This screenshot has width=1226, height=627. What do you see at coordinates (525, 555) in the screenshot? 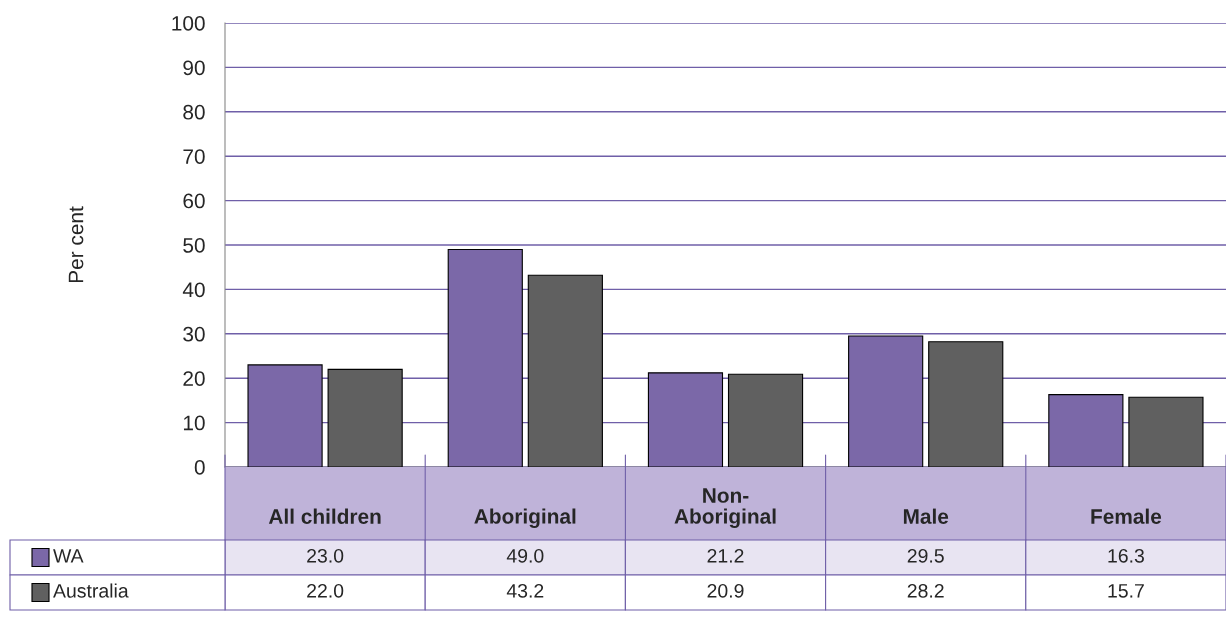
I see `data-label: 49.0` at bounding box center [525, 555].